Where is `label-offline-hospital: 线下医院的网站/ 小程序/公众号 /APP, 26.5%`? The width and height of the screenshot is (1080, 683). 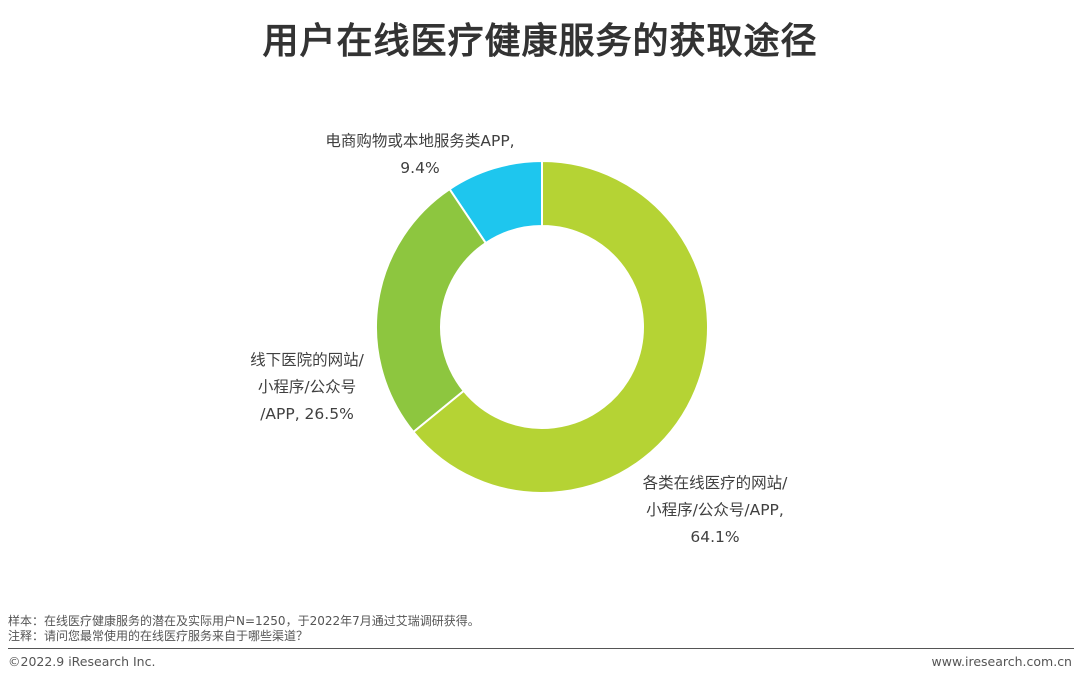
label-offline-hospital: 线下医院的网站/ 小程序/公众号 /APP, 26.5% is located at coordinates (307, 387).